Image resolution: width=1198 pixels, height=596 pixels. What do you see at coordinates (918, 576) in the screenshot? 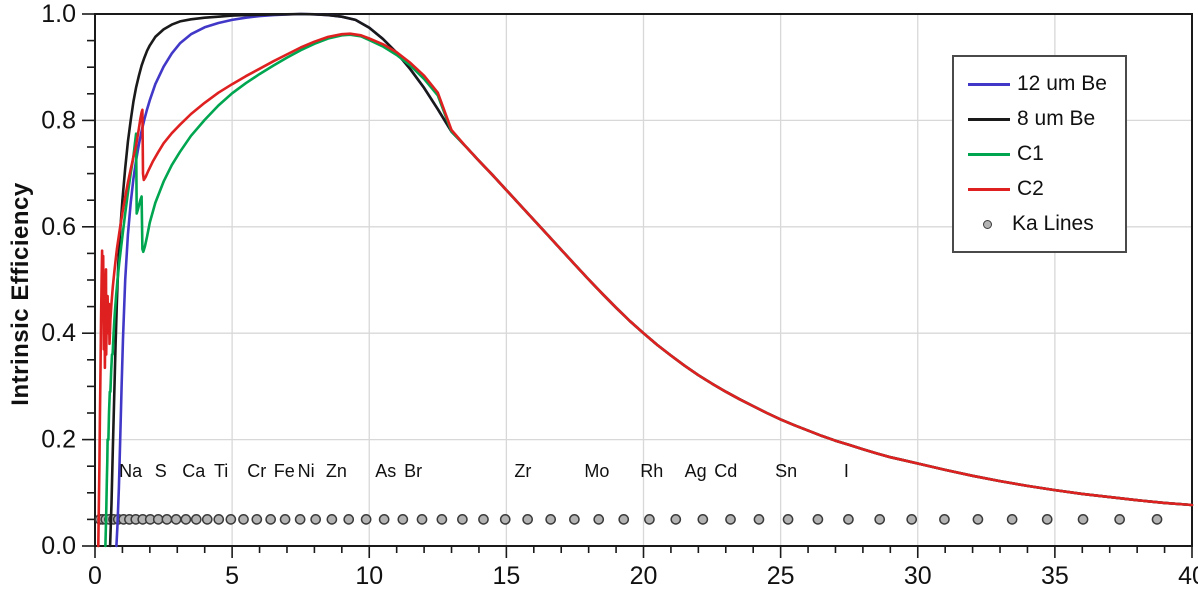
I see `x-tick-label: 30` at bounding box center [918, 576].